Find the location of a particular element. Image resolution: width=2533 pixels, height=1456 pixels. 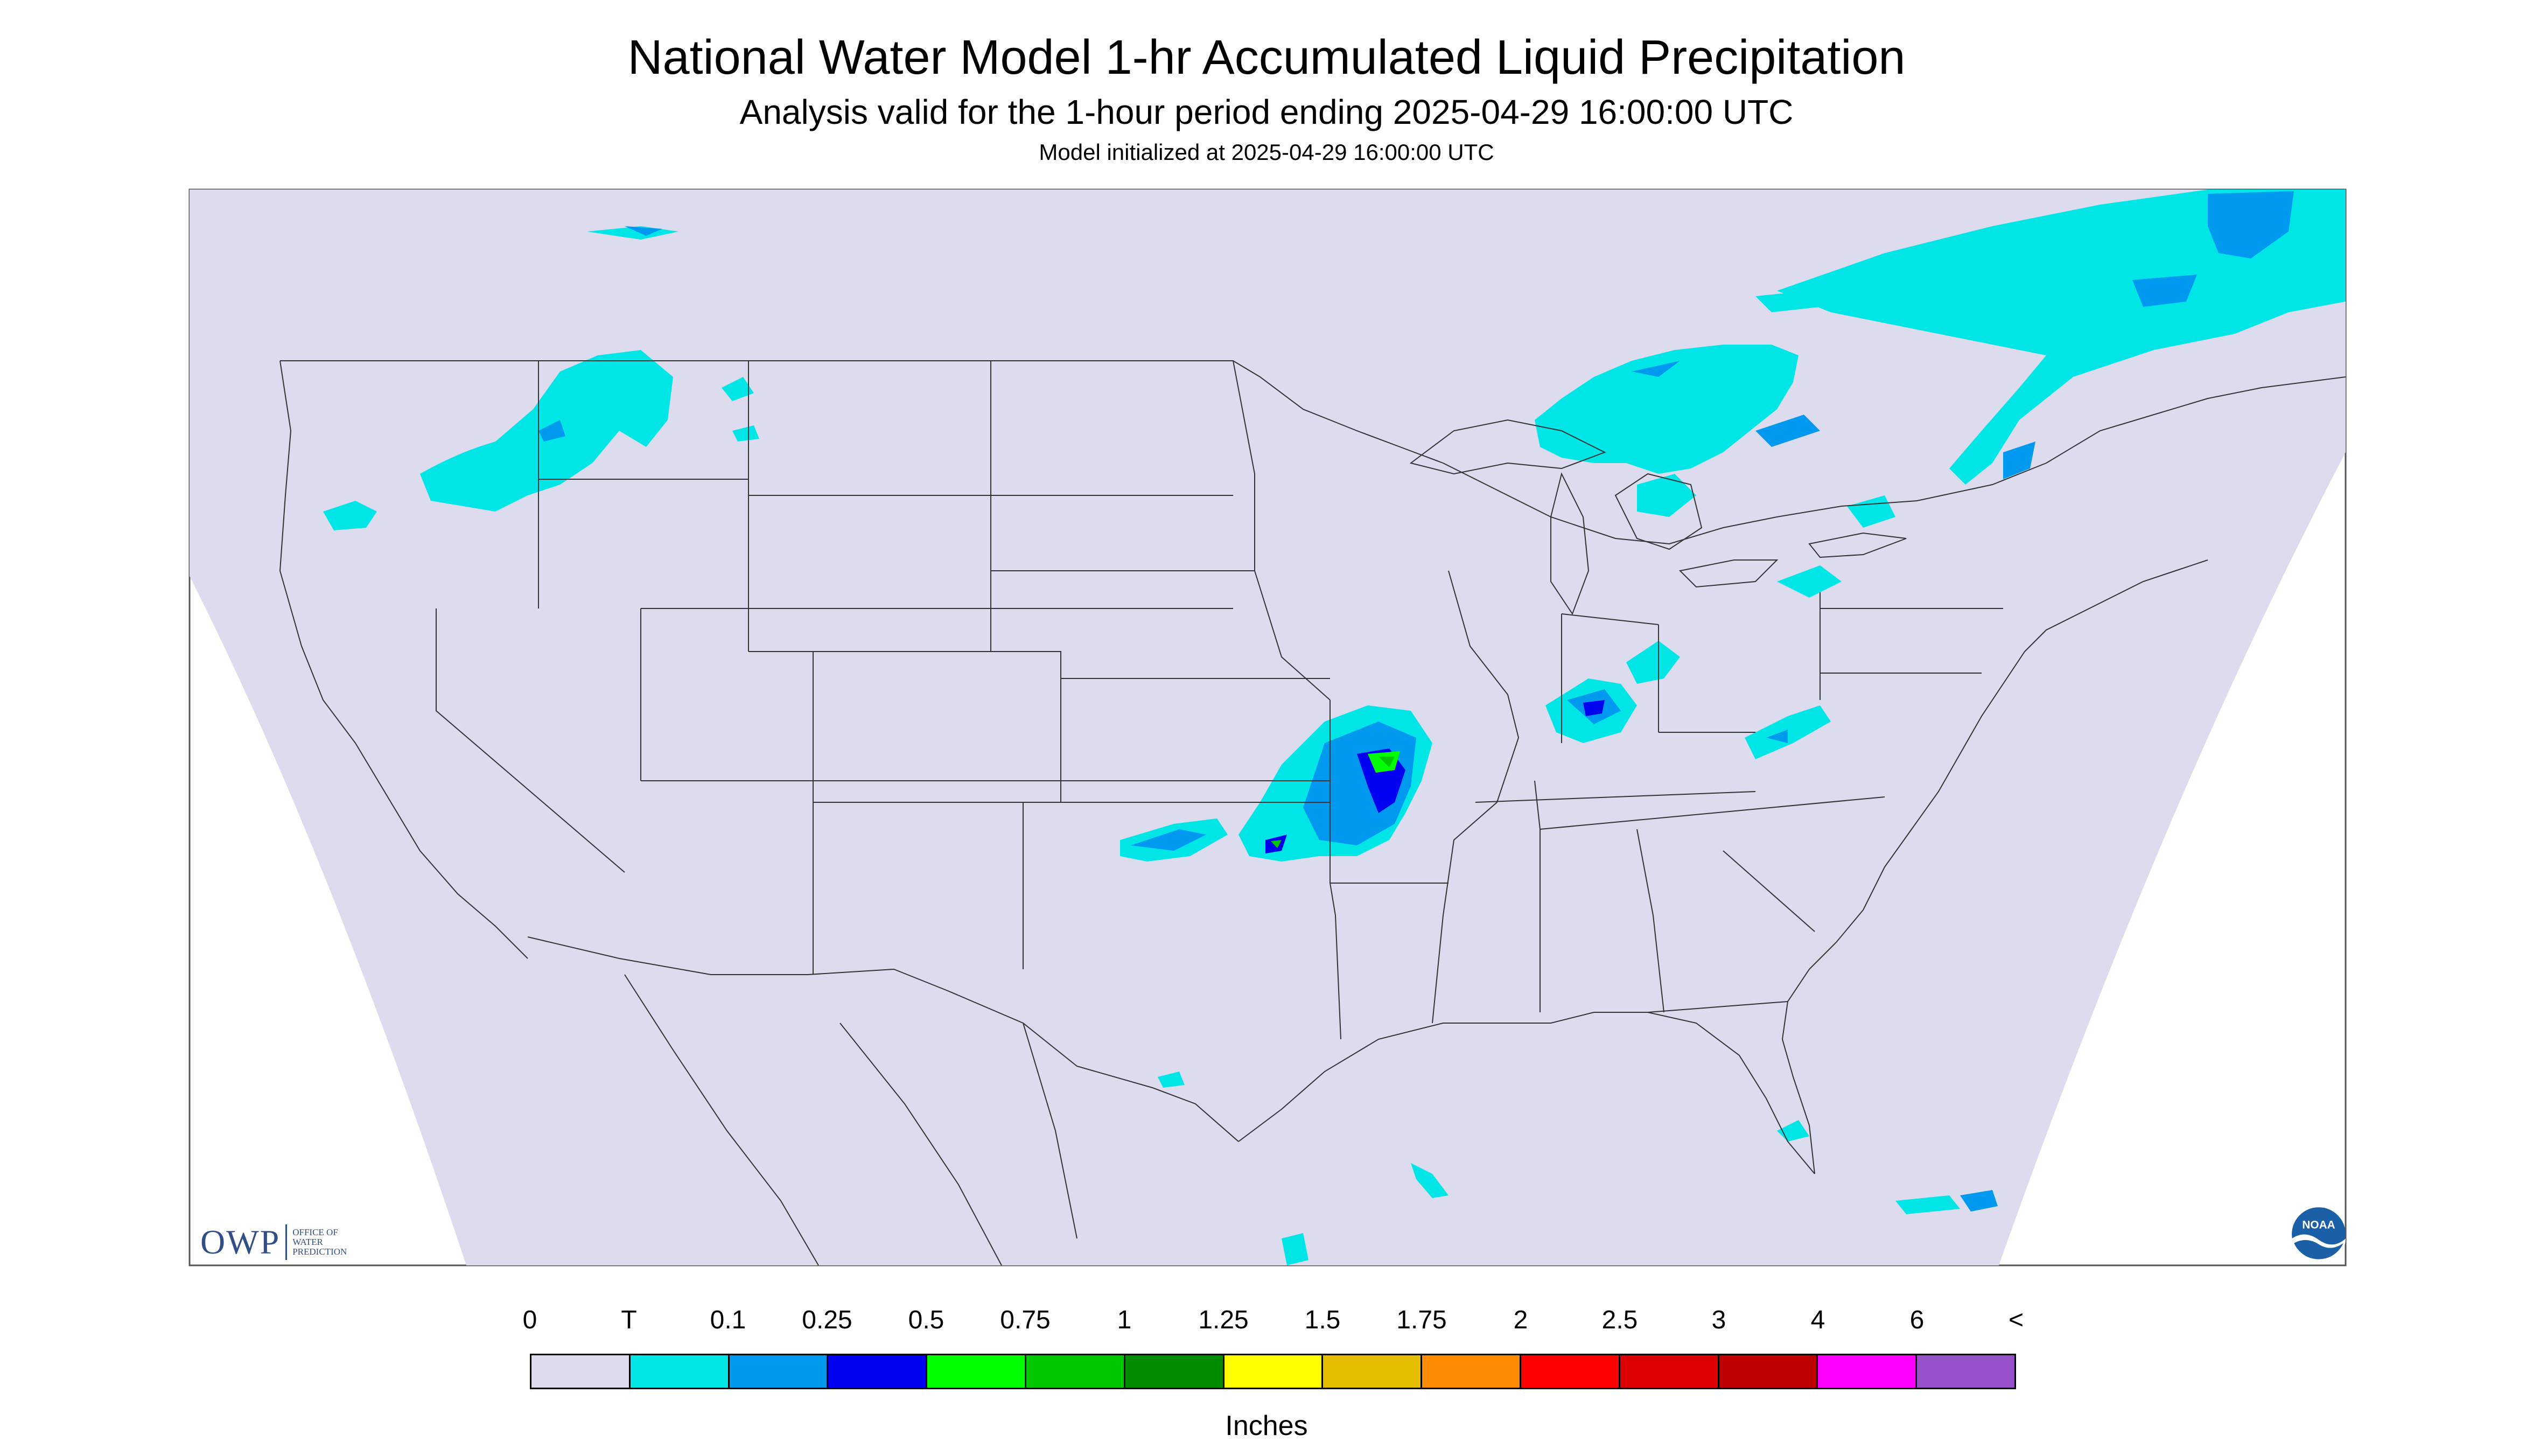

owp-logo: OWP OFFICE OF WATER PREDICTION is located at coordinates (273, 1242).